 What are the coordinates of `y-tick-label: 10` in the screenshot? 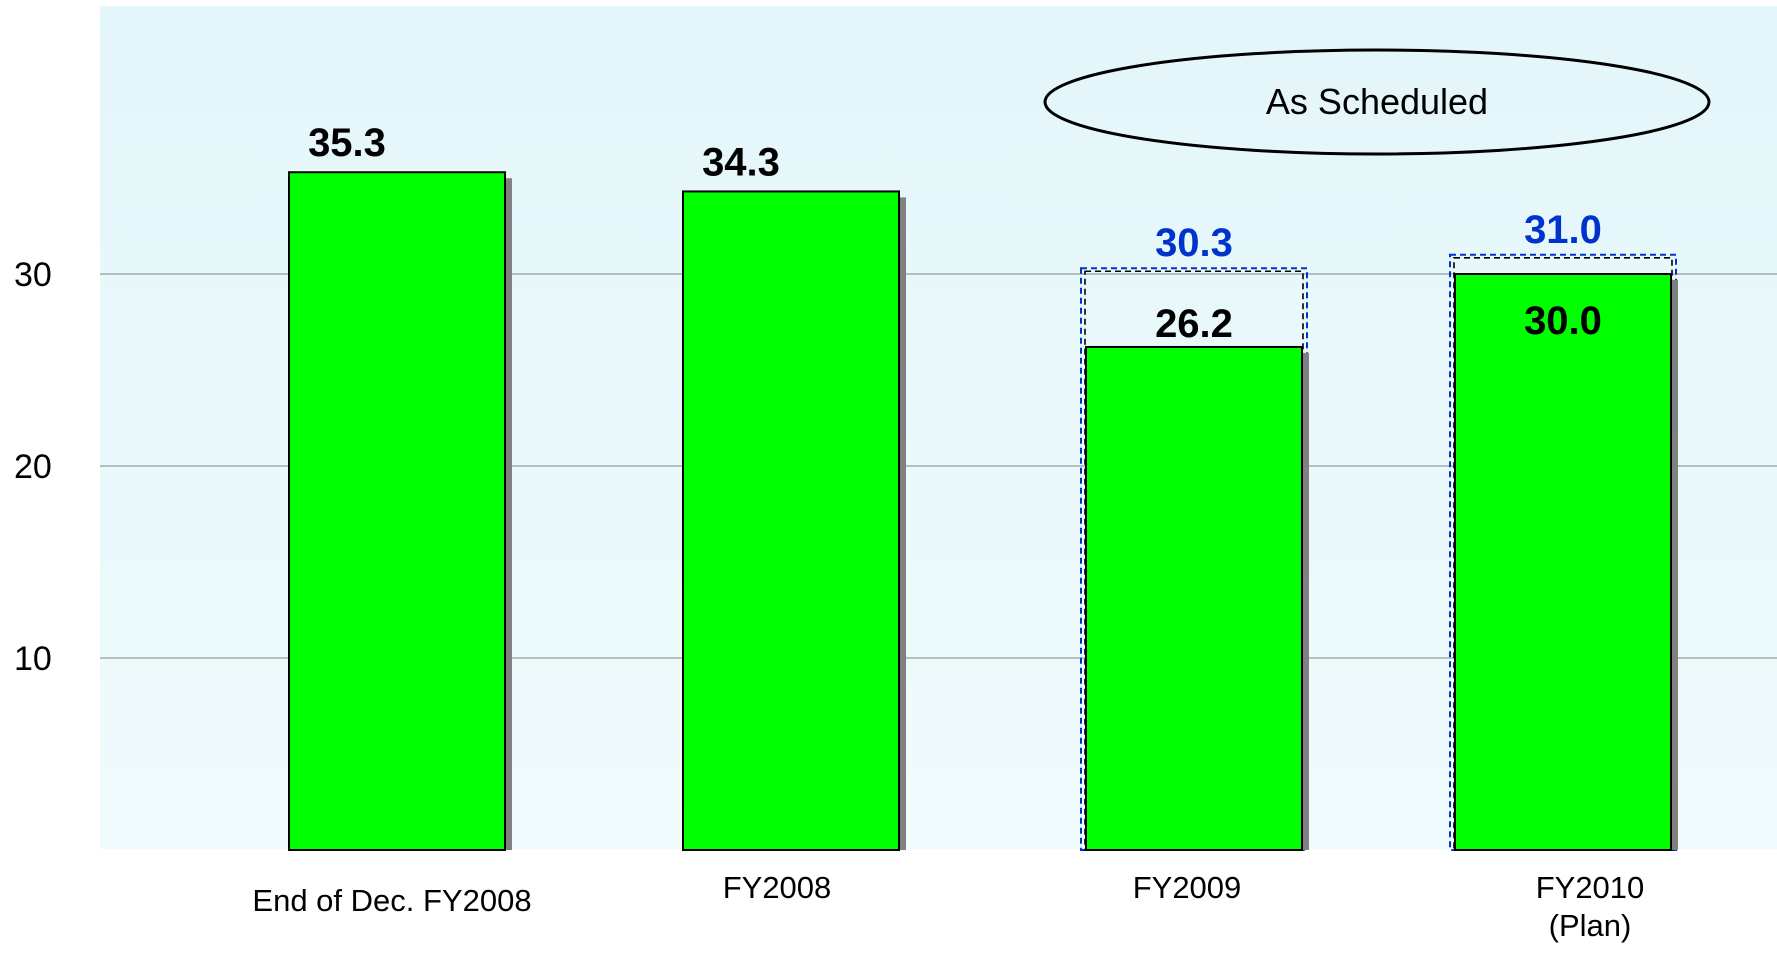 It's located at (33, 659).